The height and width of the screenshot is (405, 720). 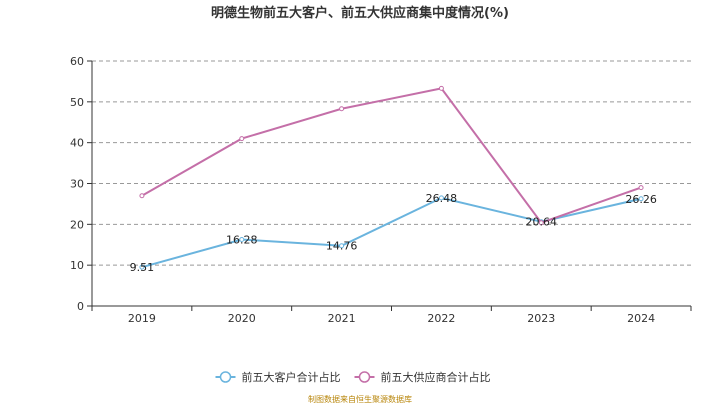 I want to click on x-tick-label: 2021, so click(x=342, y=318).